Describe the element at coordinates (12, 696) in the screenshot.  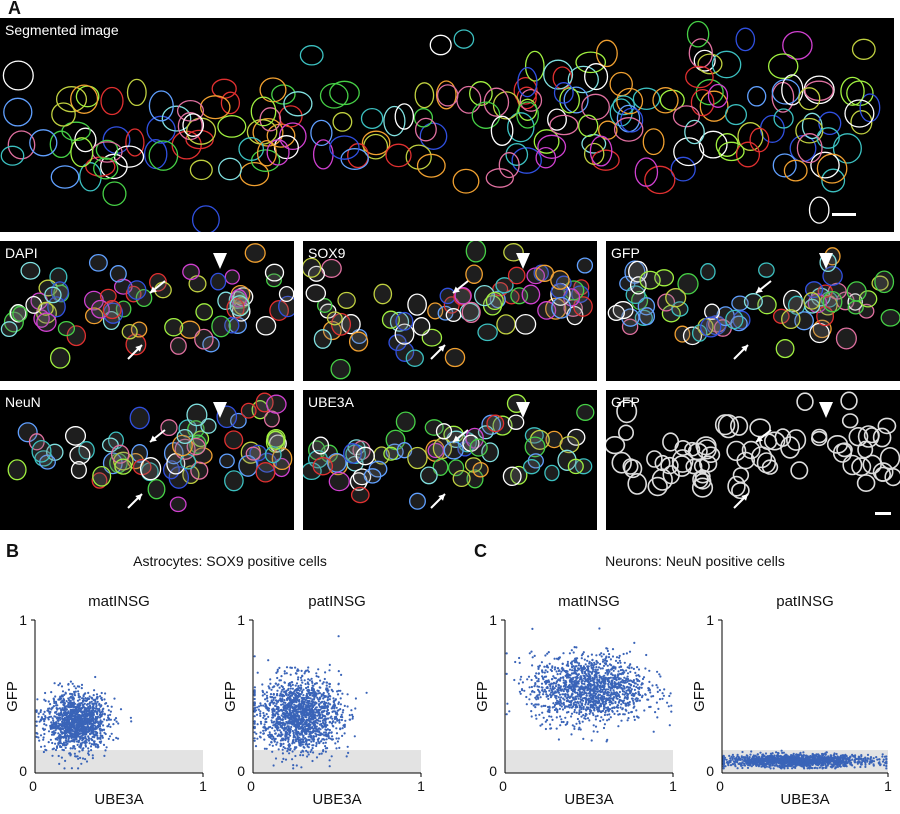
I see `y-axis-label: GFP` at that location.